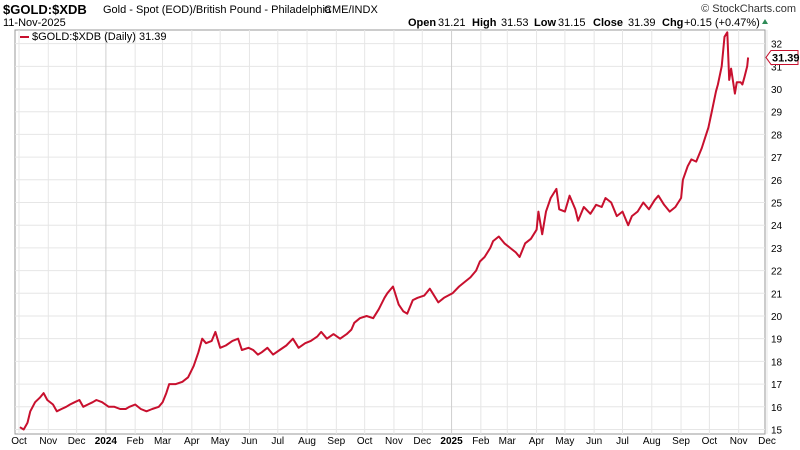  I want to click on y-tick-label: 25, so click(777, 203).